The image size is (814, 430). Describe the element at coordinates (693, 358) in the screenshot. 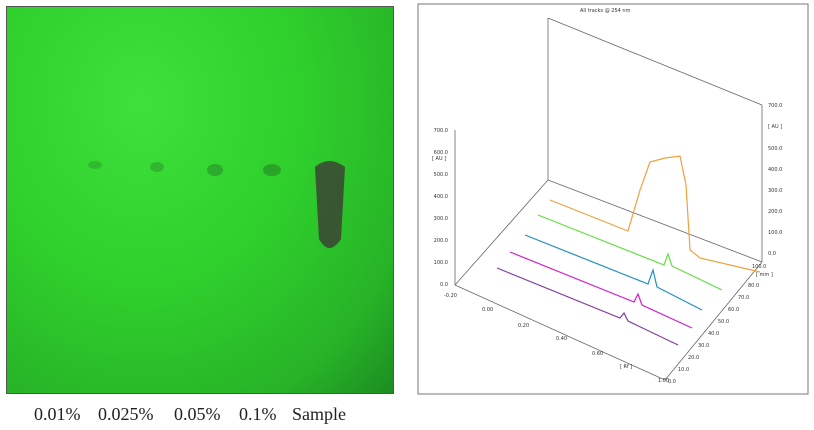

I see `tick-label: 20.0` at that location.